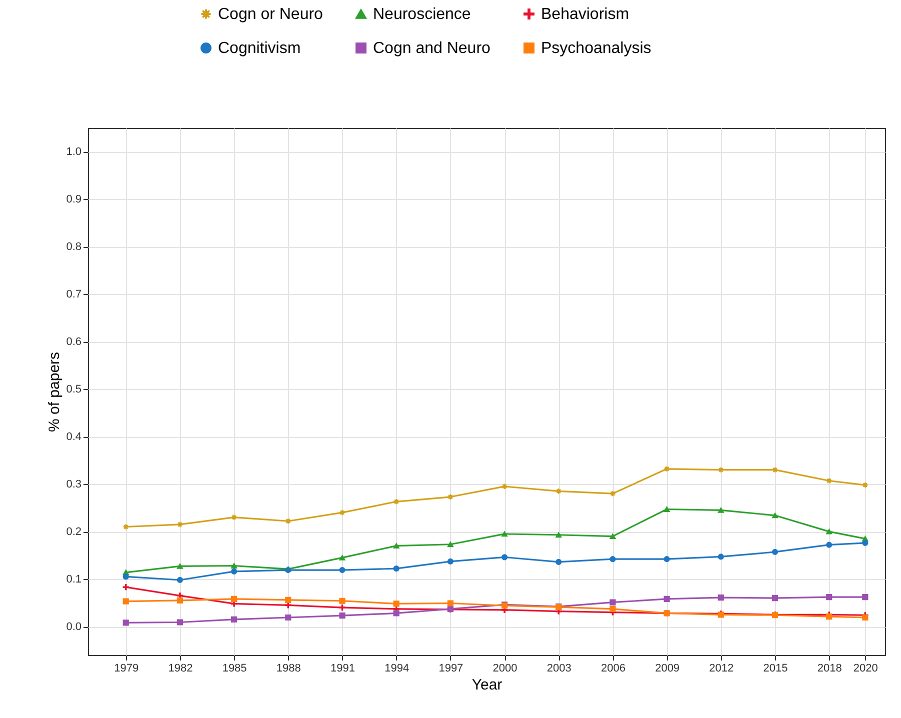 The image size is (901, 718). I want to click on legend-label: Cognitivism, so click(259, 48).